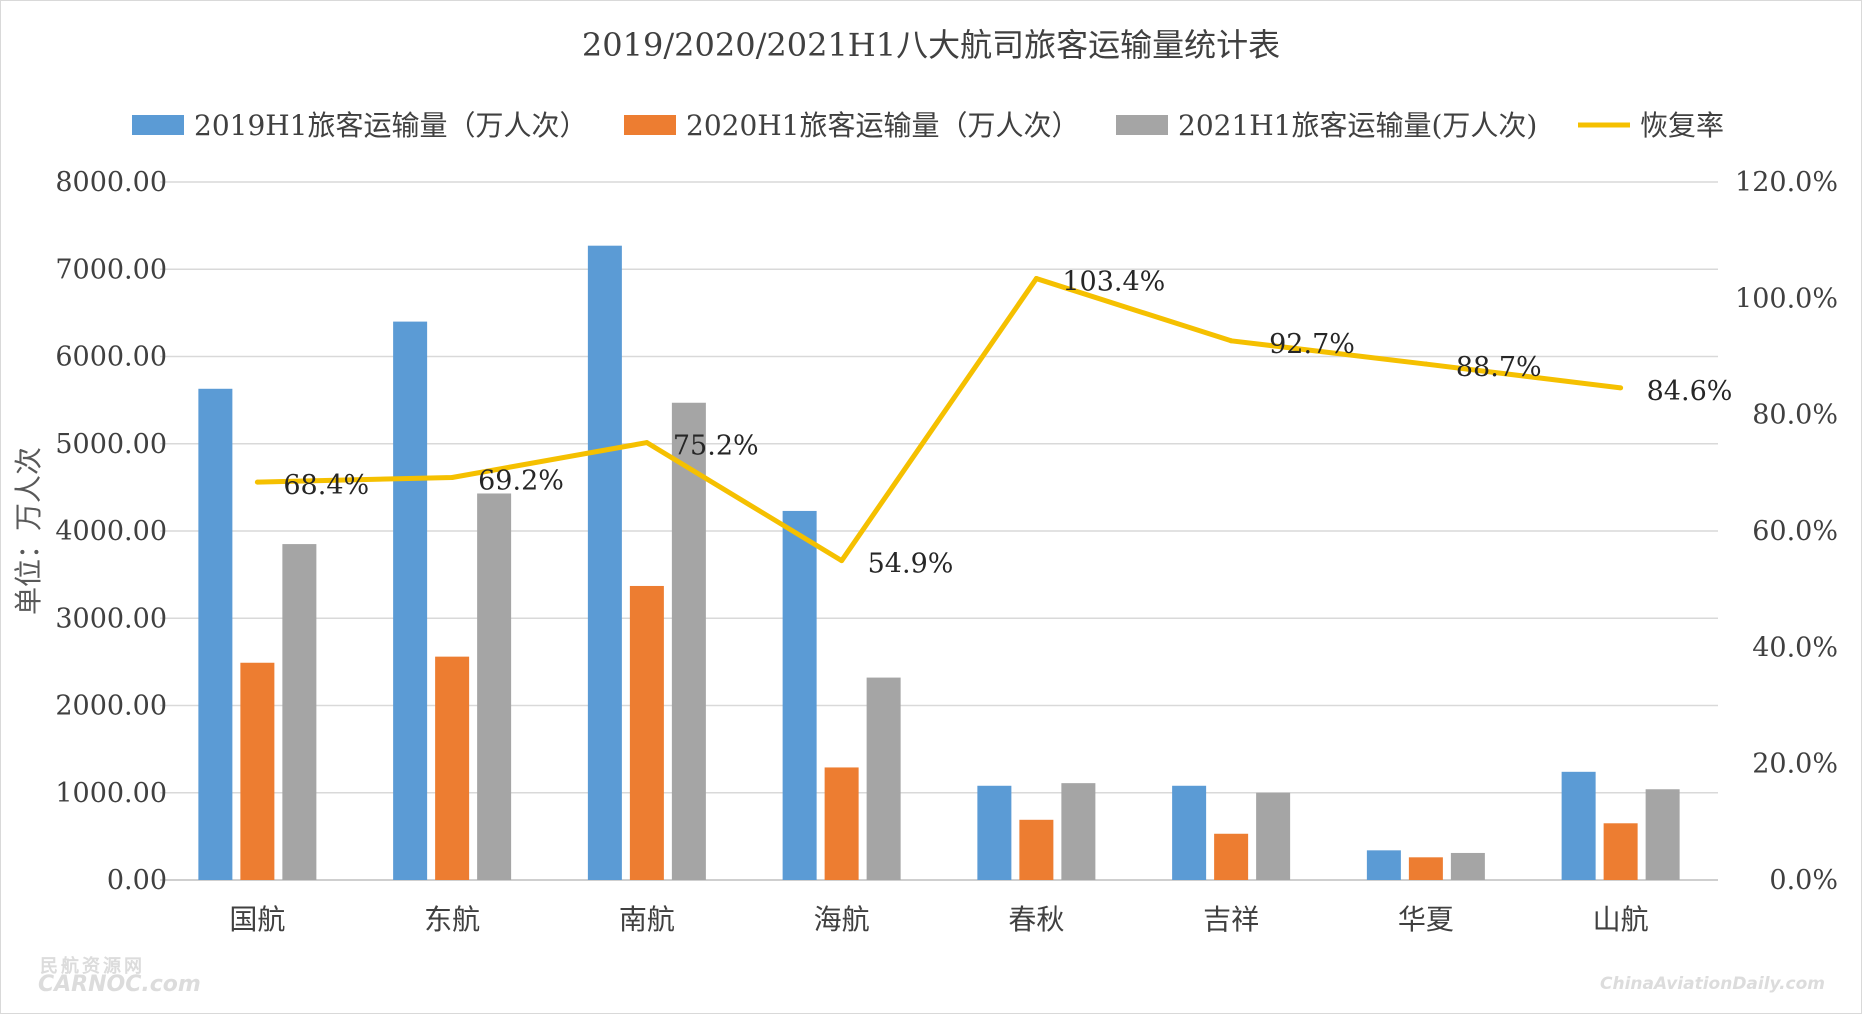 The image size is (1862, 1014). Describe the element at coordinates (647, 919) in the screenshot. I see `x-tick-label: 南航` at that location.